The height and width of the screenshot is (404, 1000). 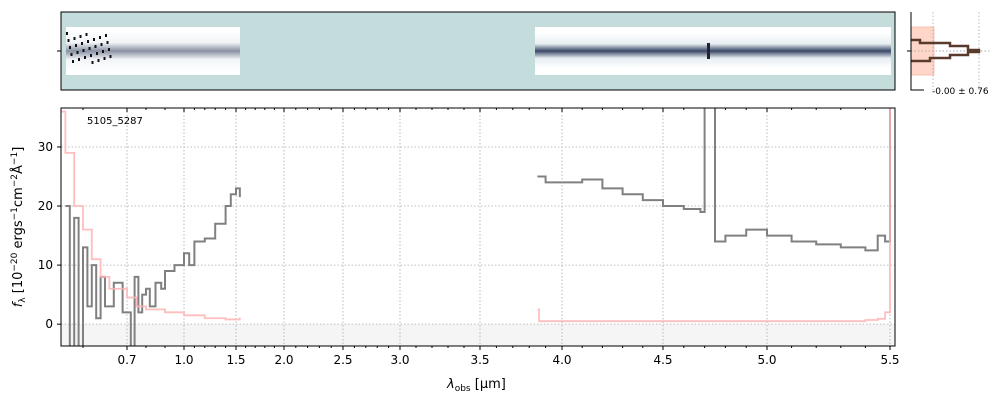 I want to click on side-axes, so click(x=917, y=51).